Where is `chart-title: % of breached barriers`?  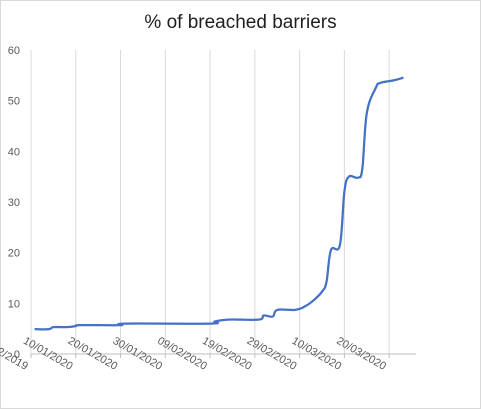
chart-title: % of breached barriers is located at coordinates (240, 22).